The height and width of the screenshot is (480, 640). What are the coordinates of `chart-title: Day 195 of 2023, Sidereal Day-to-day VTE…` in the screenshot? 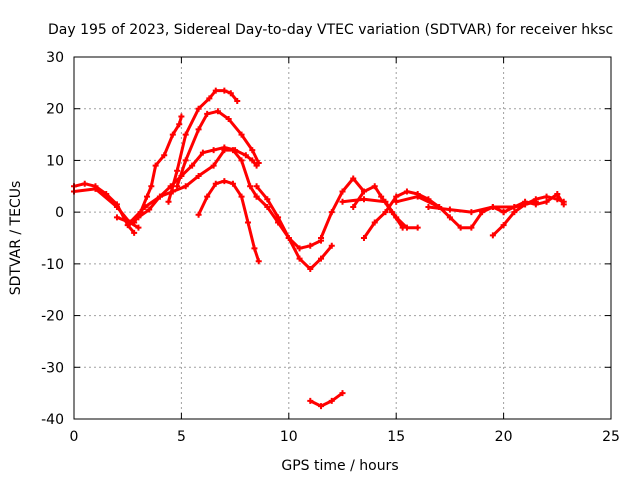 It's located at (330, 30).